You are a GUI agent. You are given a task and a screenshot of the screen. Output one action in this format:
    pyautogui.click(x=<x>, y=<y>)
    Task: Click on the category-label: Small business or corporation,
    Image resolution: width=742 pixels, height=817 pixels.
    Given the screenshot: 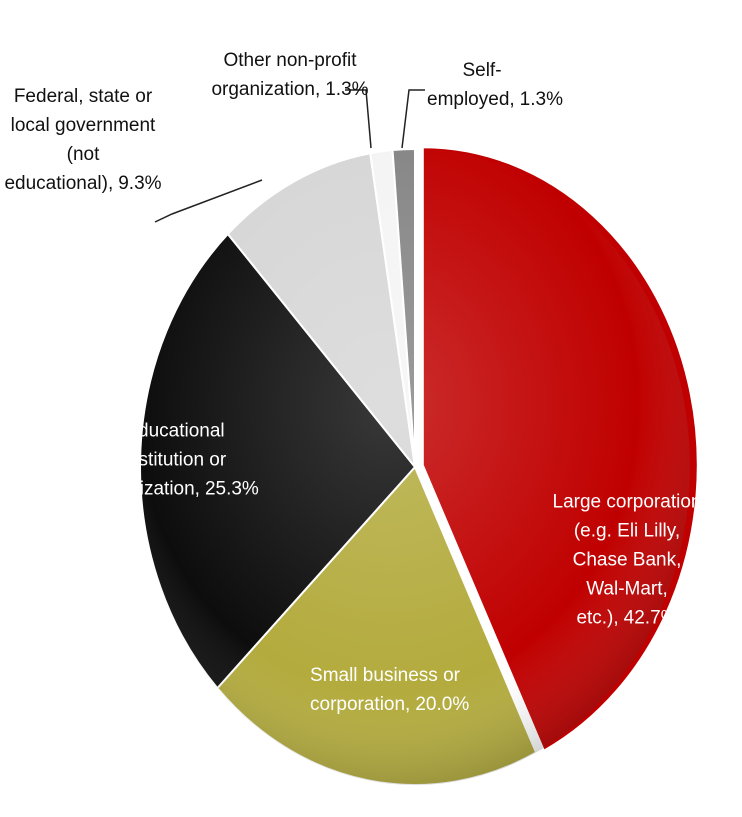 What is the action you would take?
    pyautogui.click(x=385, y=690)
    